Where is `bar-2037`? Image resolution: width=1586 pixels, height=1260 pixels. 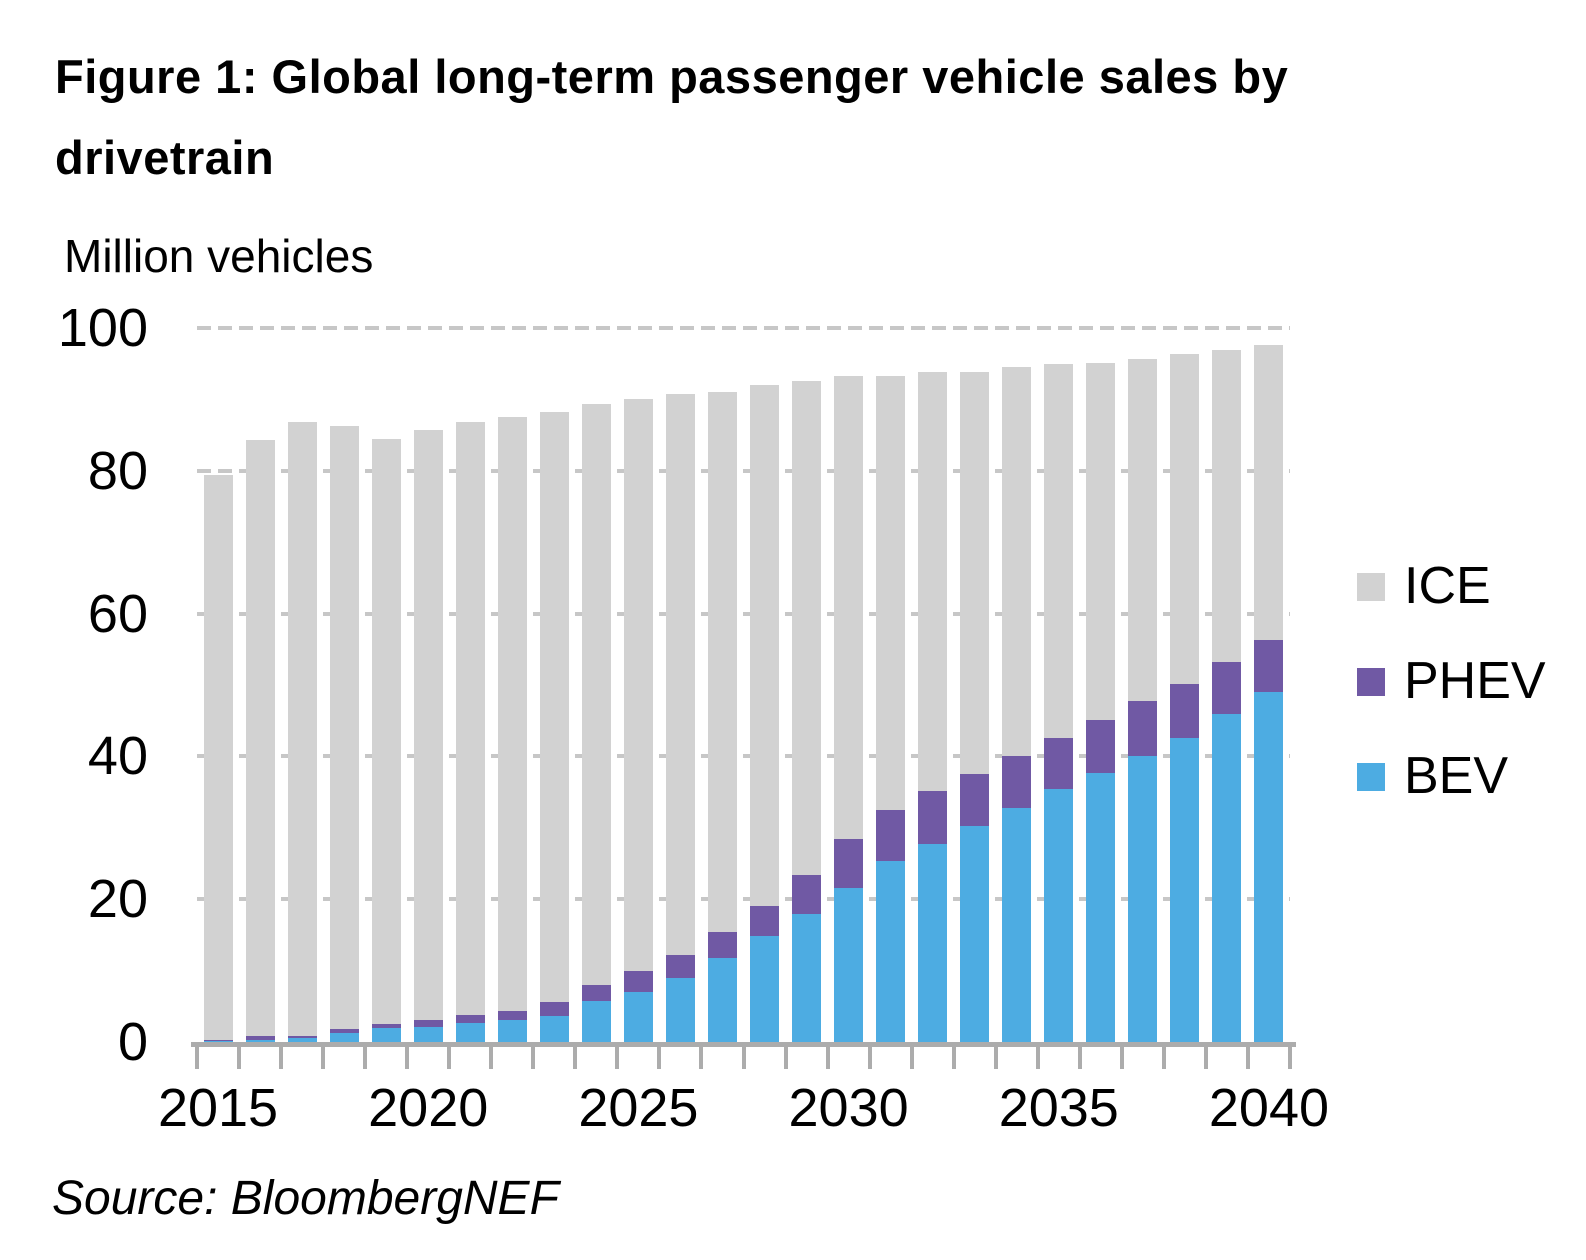
bar-2037 is located at coordinates (1143, 685).